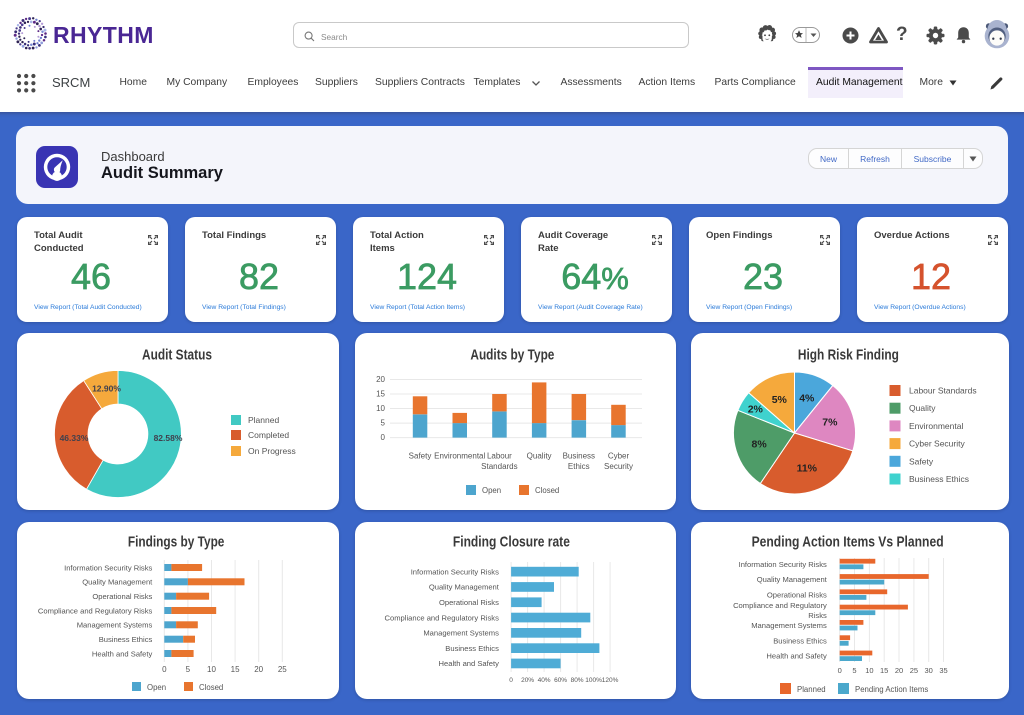  Describe the element at coordinates (943, 391) in the screenshot. I see `svg-text: Labour Standards` at that location.